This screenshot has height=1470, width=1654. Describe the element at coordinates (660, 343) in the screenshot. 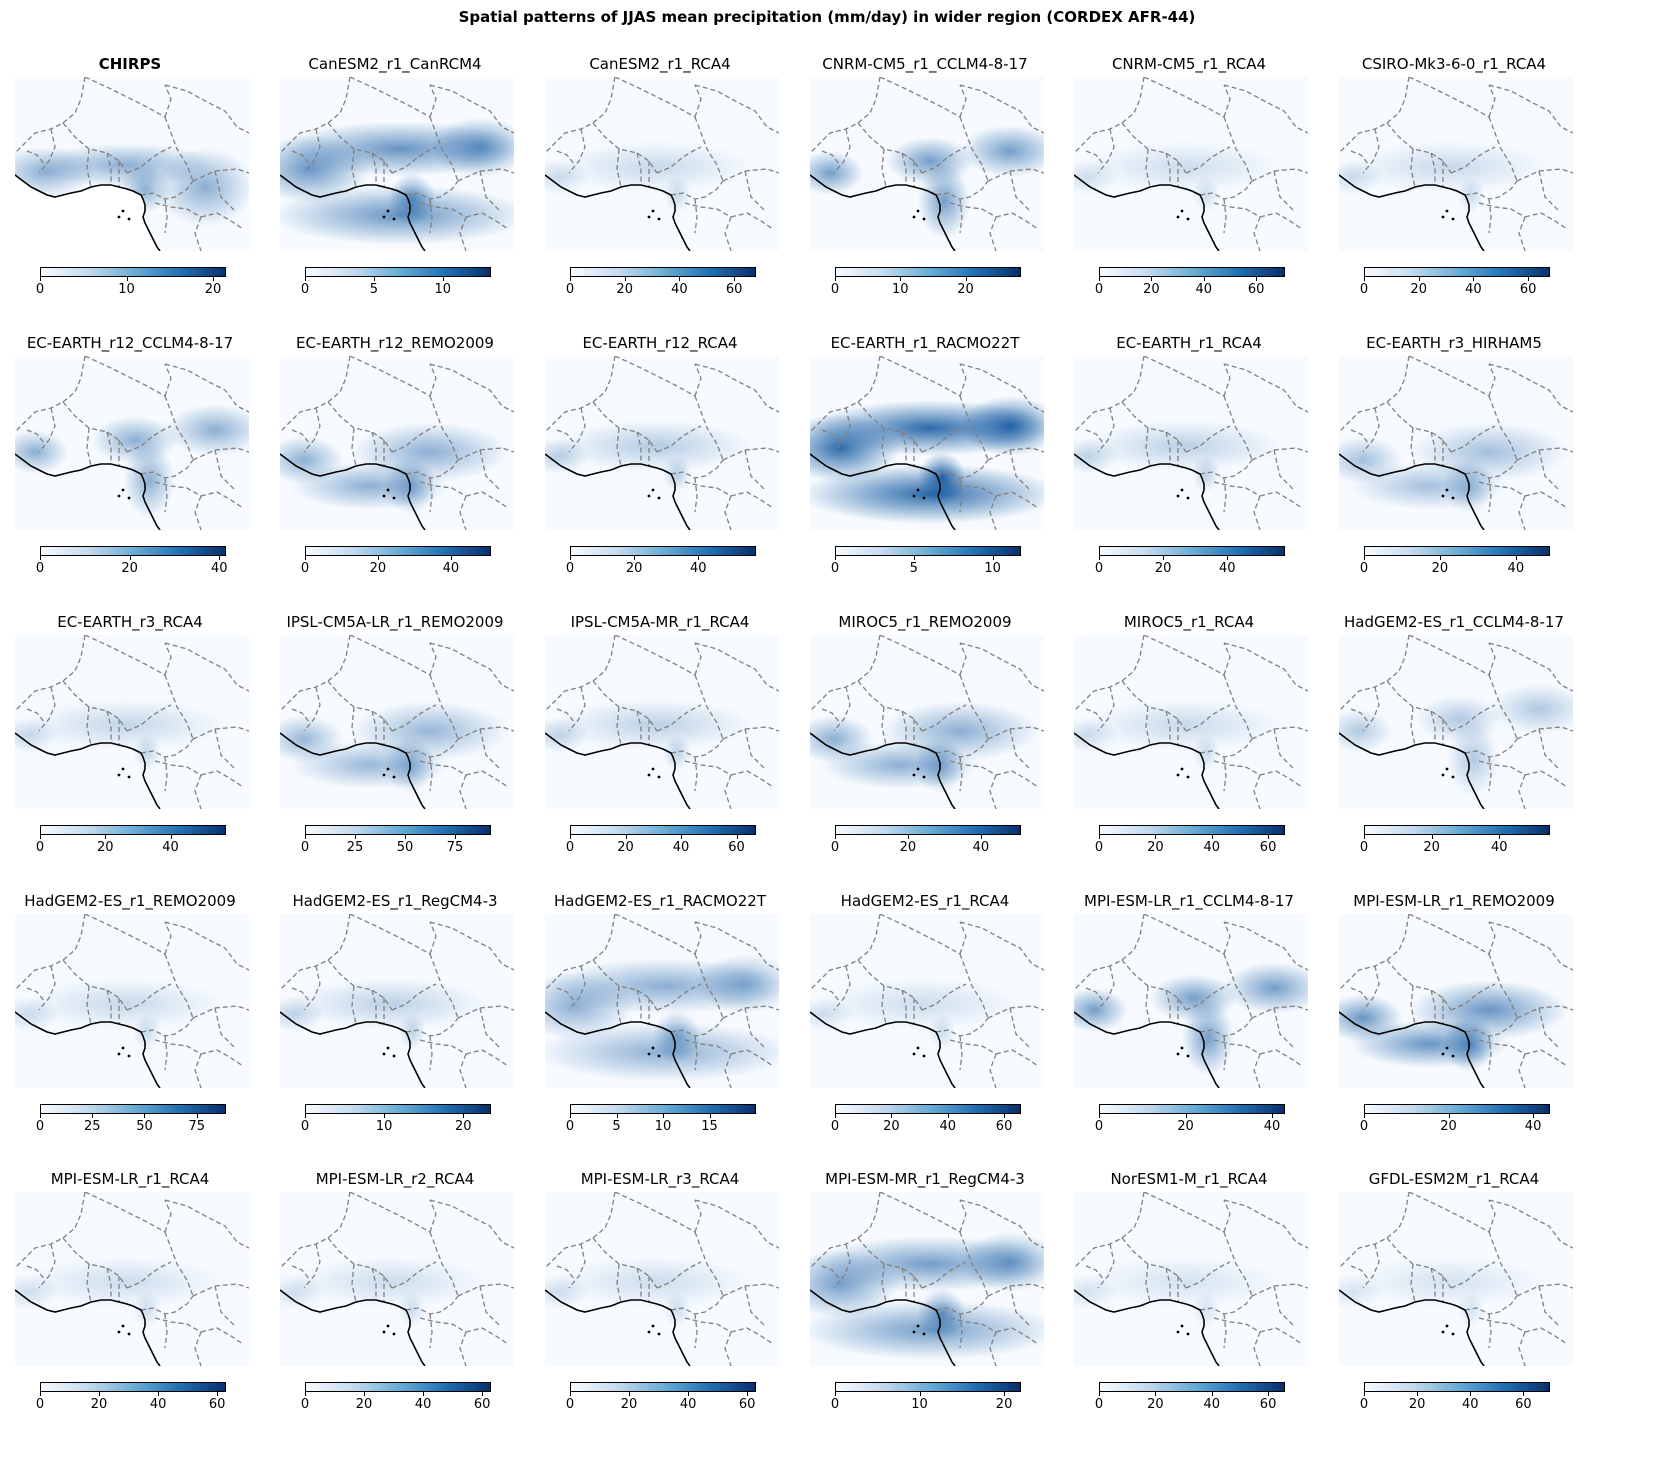

I see `panel-title: EC-EARTH_r12_RCA4` at that location.